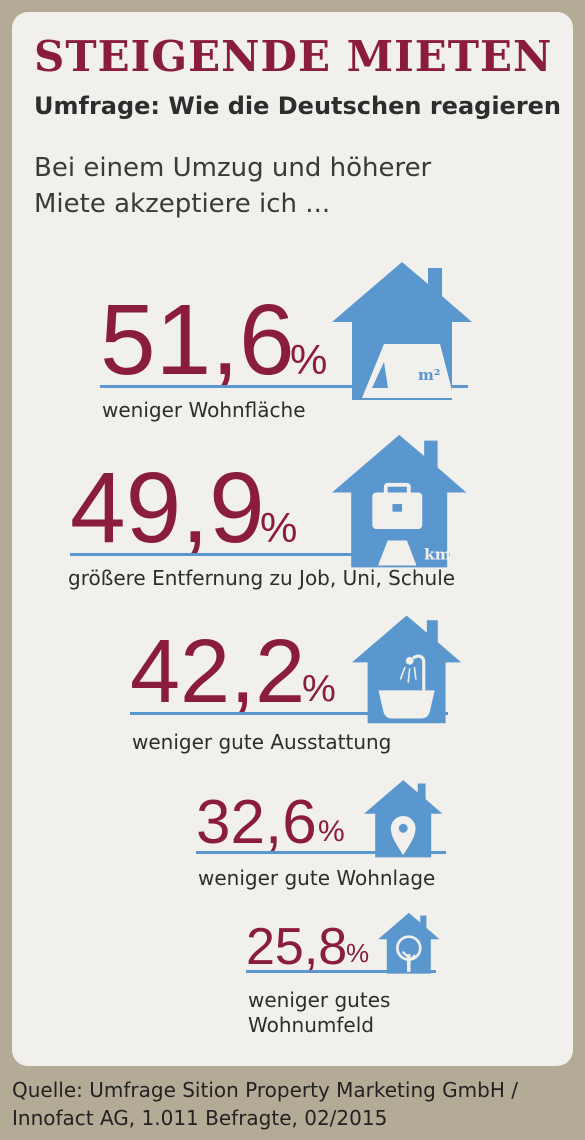  What do you see at coordinates (298, 106) in the screenshot?
I see `subheadline: Umfrage: Wie die Deutschen reagieren` at bounding box center [298, 106].